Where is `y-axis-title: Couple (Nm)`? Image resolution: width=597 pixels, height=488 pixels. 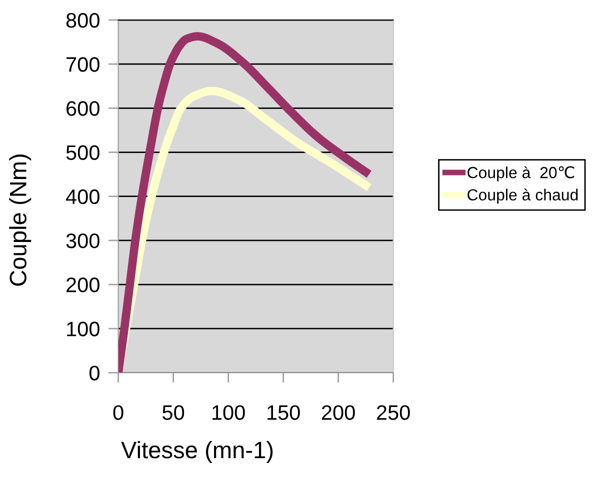
y-axis-title: Couple (Nm) is located at coordinates (20, 220).